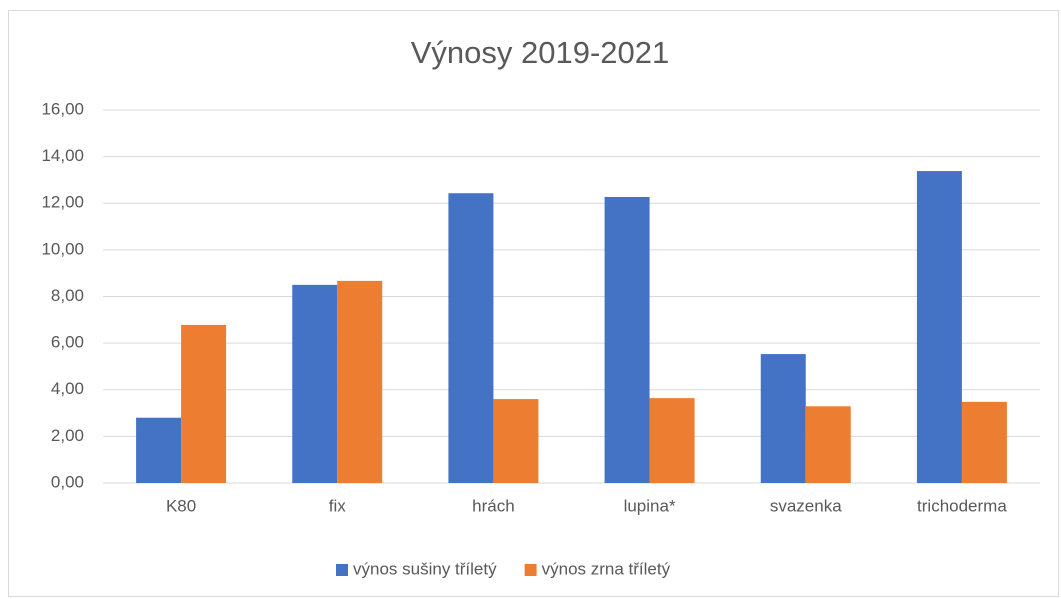 Image resolution: width=1061 pixels, height=599 pixels. What do you see at coordinates (67, 435) in the screenshot?
I see `y-tick-label: 2,00` at bounding box center [67, 435].